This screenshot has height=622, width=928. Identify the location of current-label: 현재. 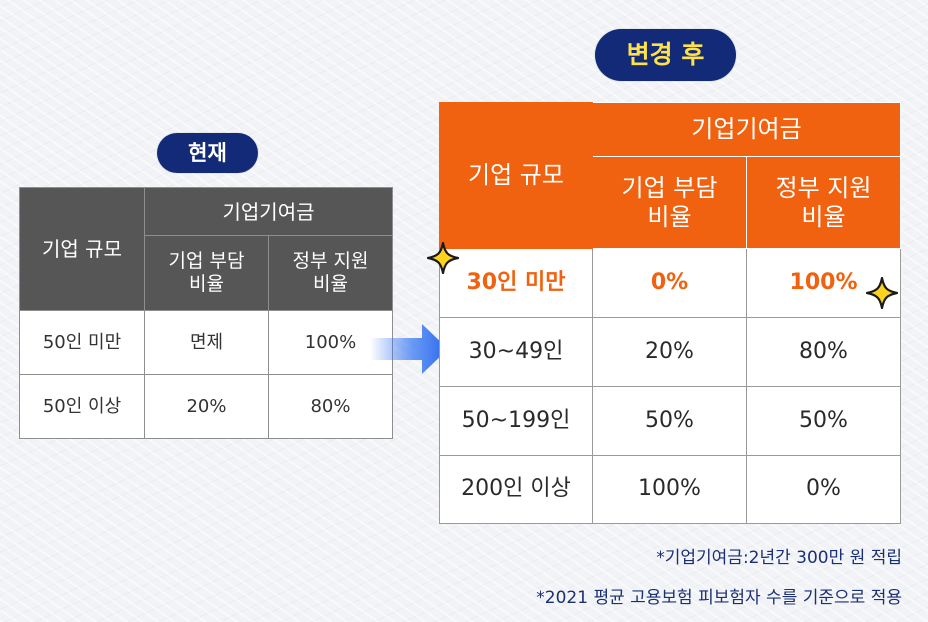
(207, 153).